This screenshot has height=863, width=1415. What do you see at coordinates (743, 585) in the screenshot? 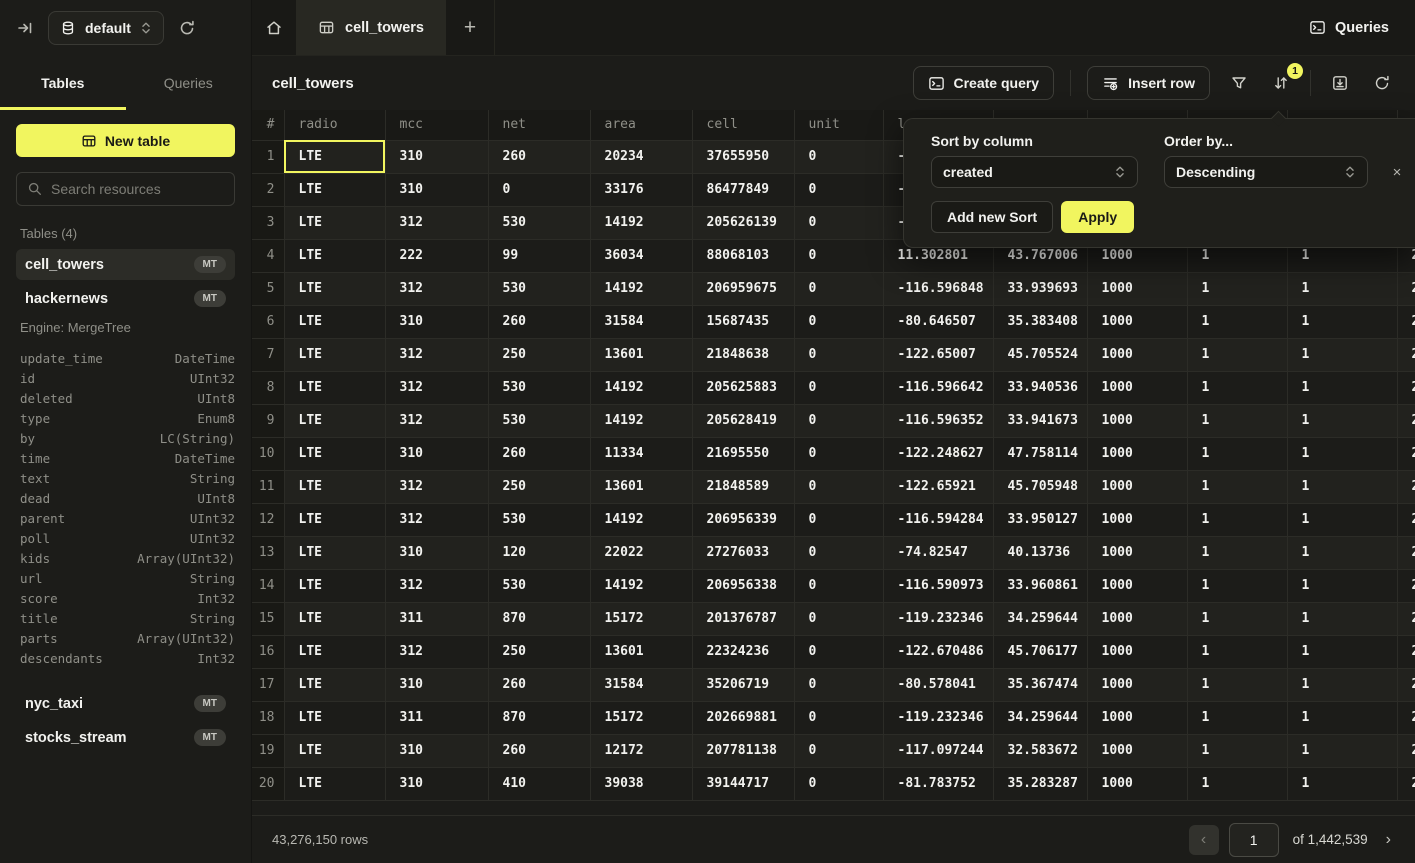
I see `table-cell: 206956338` at bounding box center [743, 585].